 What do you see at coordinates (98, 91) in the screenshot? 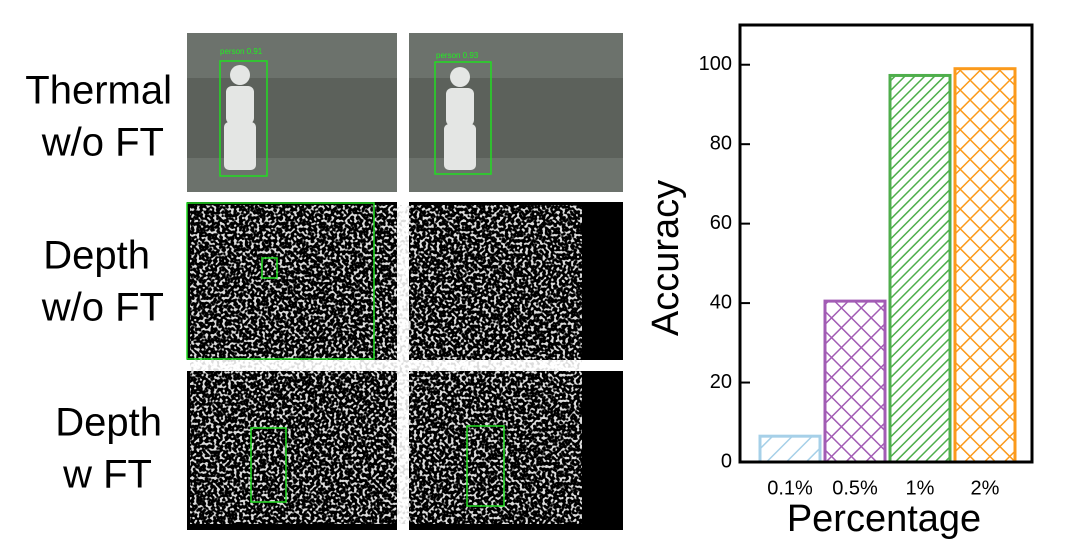
I see `row-label: Thermal` at bounding box center [98, 91].